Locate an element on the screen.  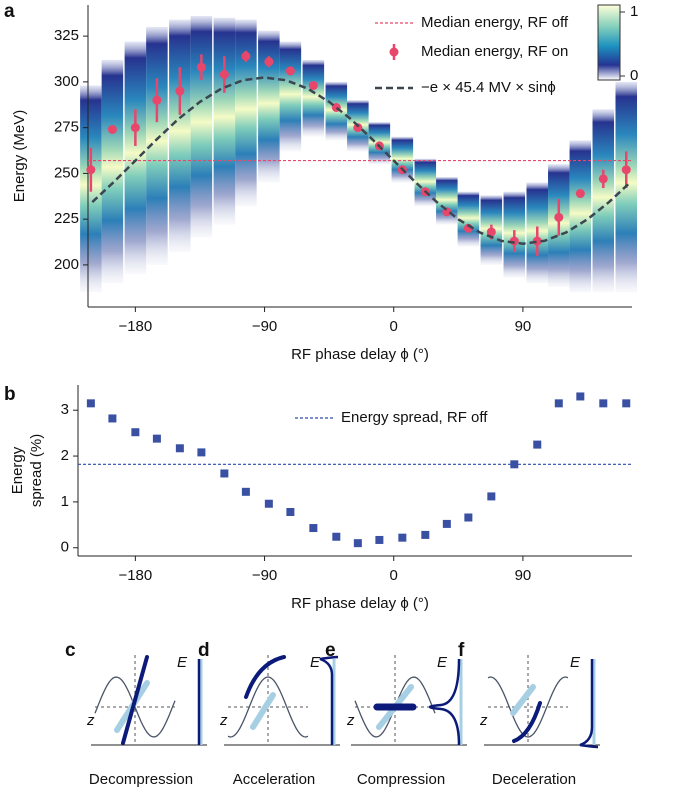
schematic-panel: d Ez Acceleration is located at coordinates (269, 714).